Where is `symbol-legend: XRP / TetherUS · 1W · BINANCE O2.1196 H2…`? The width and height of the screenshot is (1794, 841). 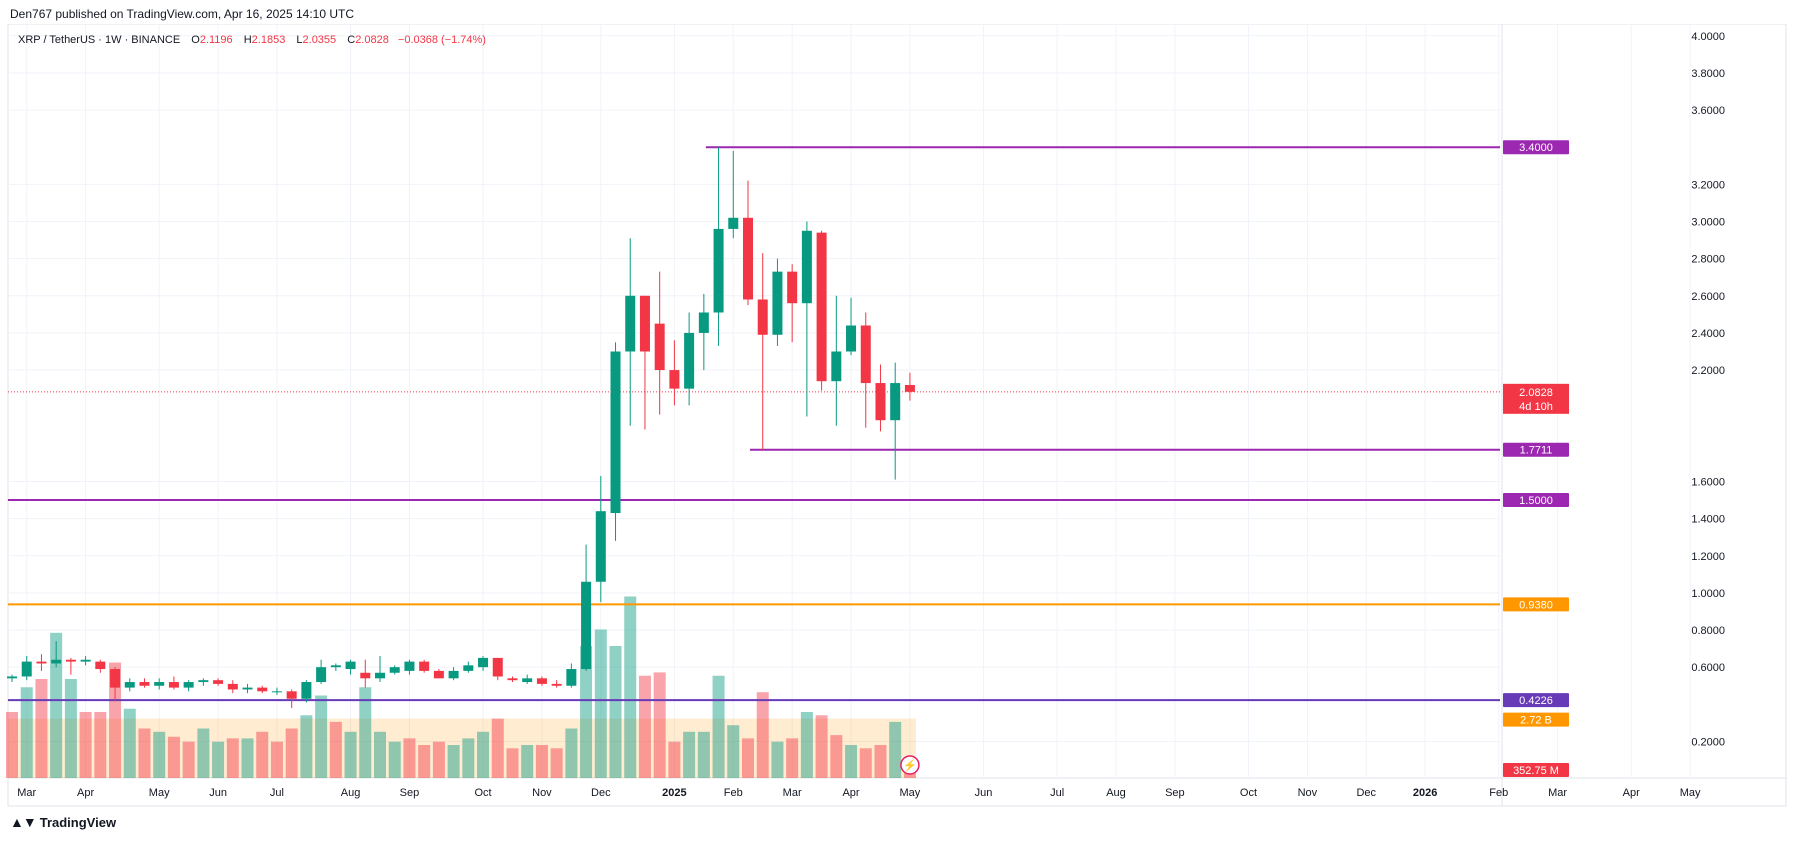 symbol-legend: XRP / TetherUS · 1W · BINANCE O2.1196 H2… is located at coordinates (252, 40).